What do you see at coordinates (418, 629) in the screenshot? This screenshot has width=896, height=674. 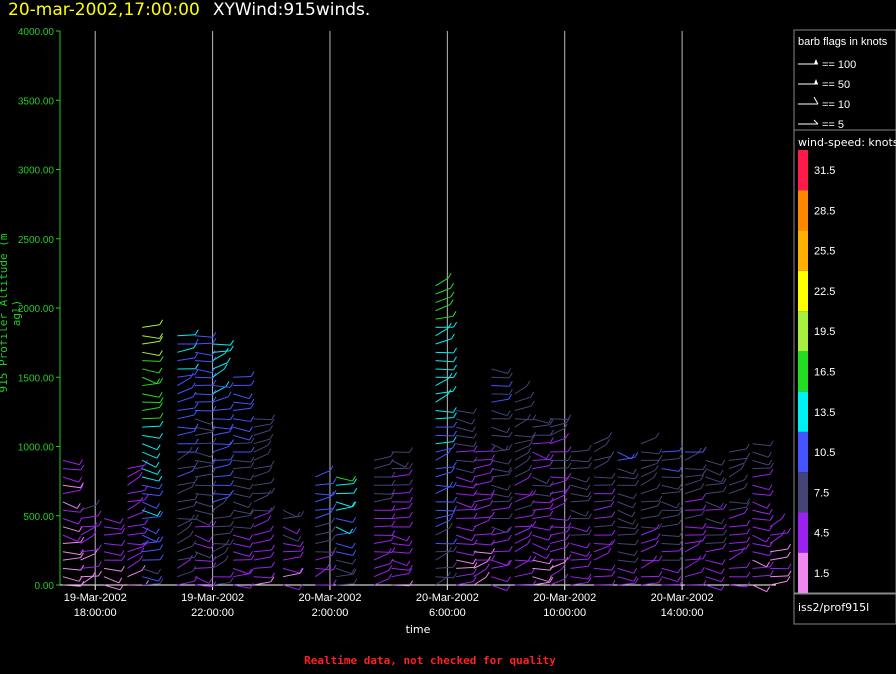 I see `x-axis-label: time` at bounding box center [418, 629].